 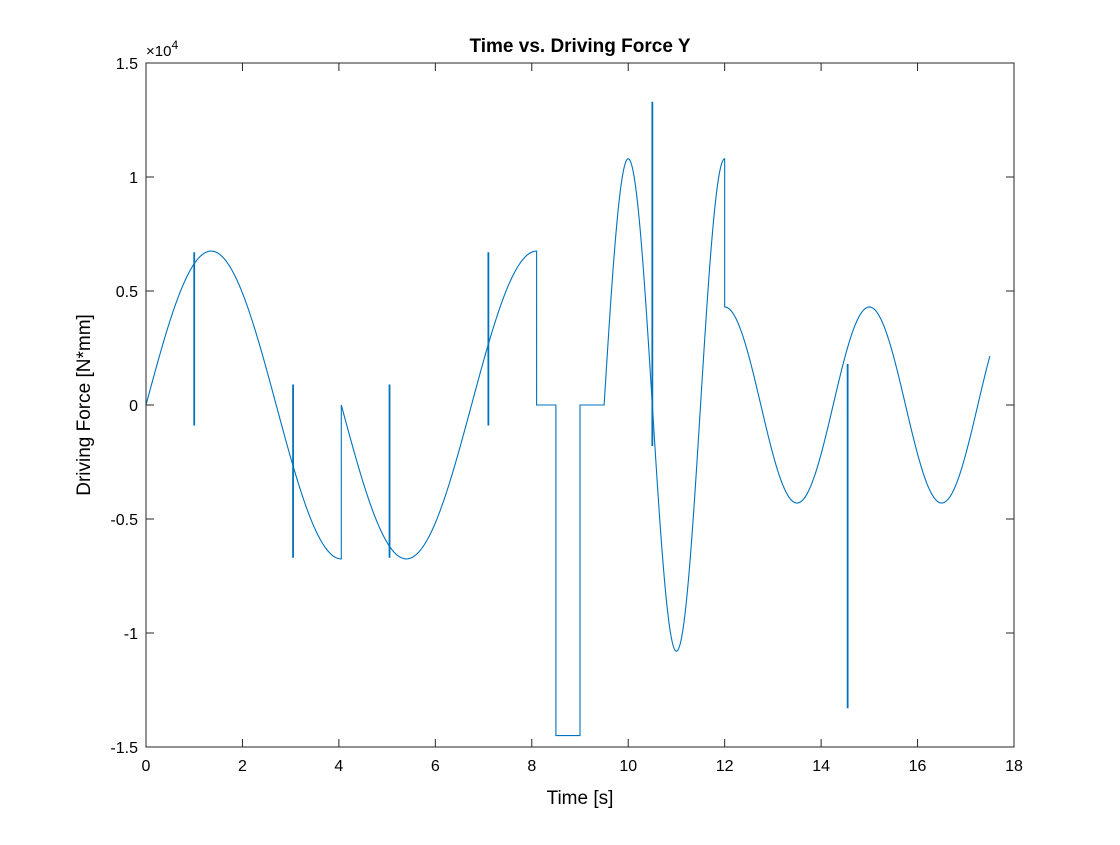 What do you see at coordinates (628, 766) in the screenshot?
I see `x-tick-label: 10` at bounding box center [628, 766].